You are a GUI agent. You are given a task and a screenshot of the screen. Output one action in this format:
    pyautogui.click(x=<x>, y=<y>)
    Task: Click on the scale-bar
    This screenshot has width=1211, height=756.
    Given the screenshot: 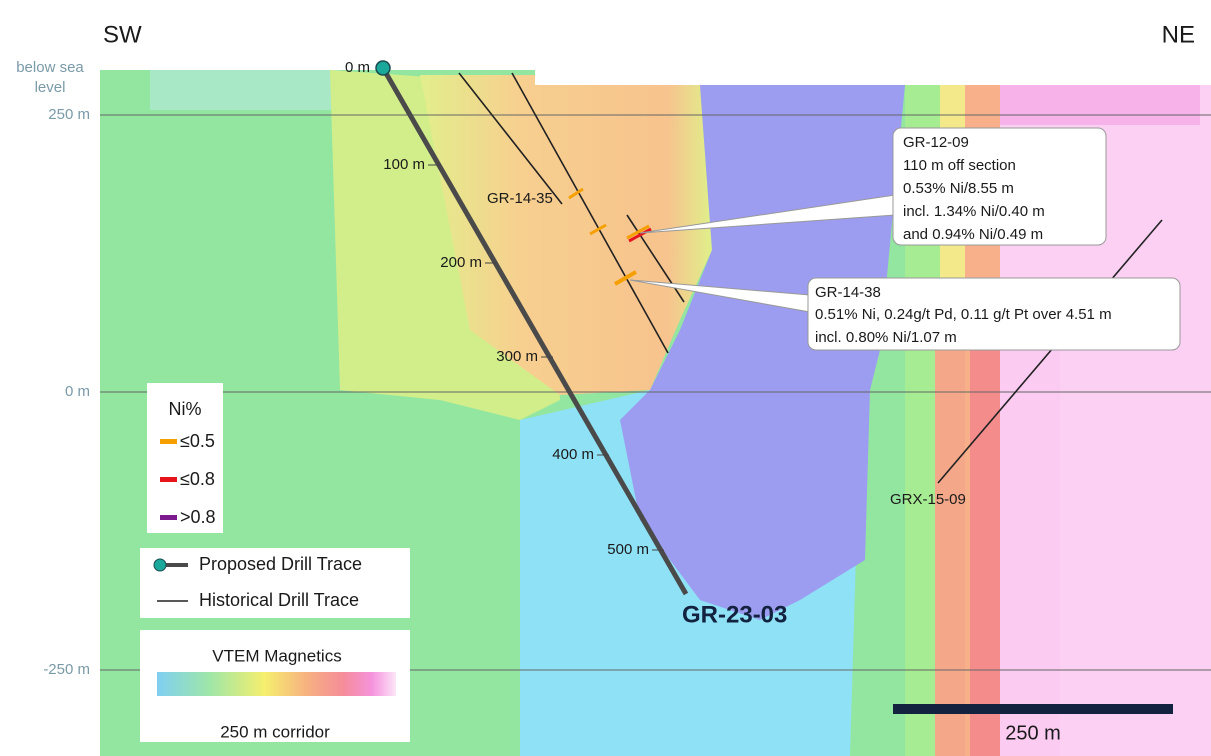 What is the action you would take?
    pyautogui.click(x=1033, y=709)
    